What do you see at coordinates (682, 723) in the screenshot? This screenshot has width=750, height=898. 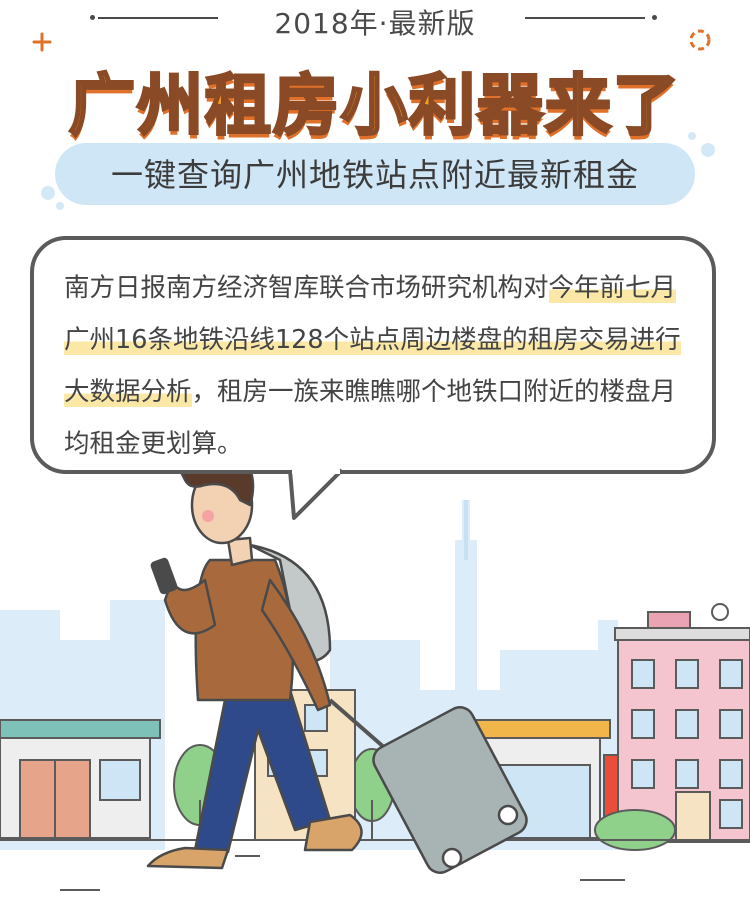 I see `pink-building` at bounding box center [682, 723].